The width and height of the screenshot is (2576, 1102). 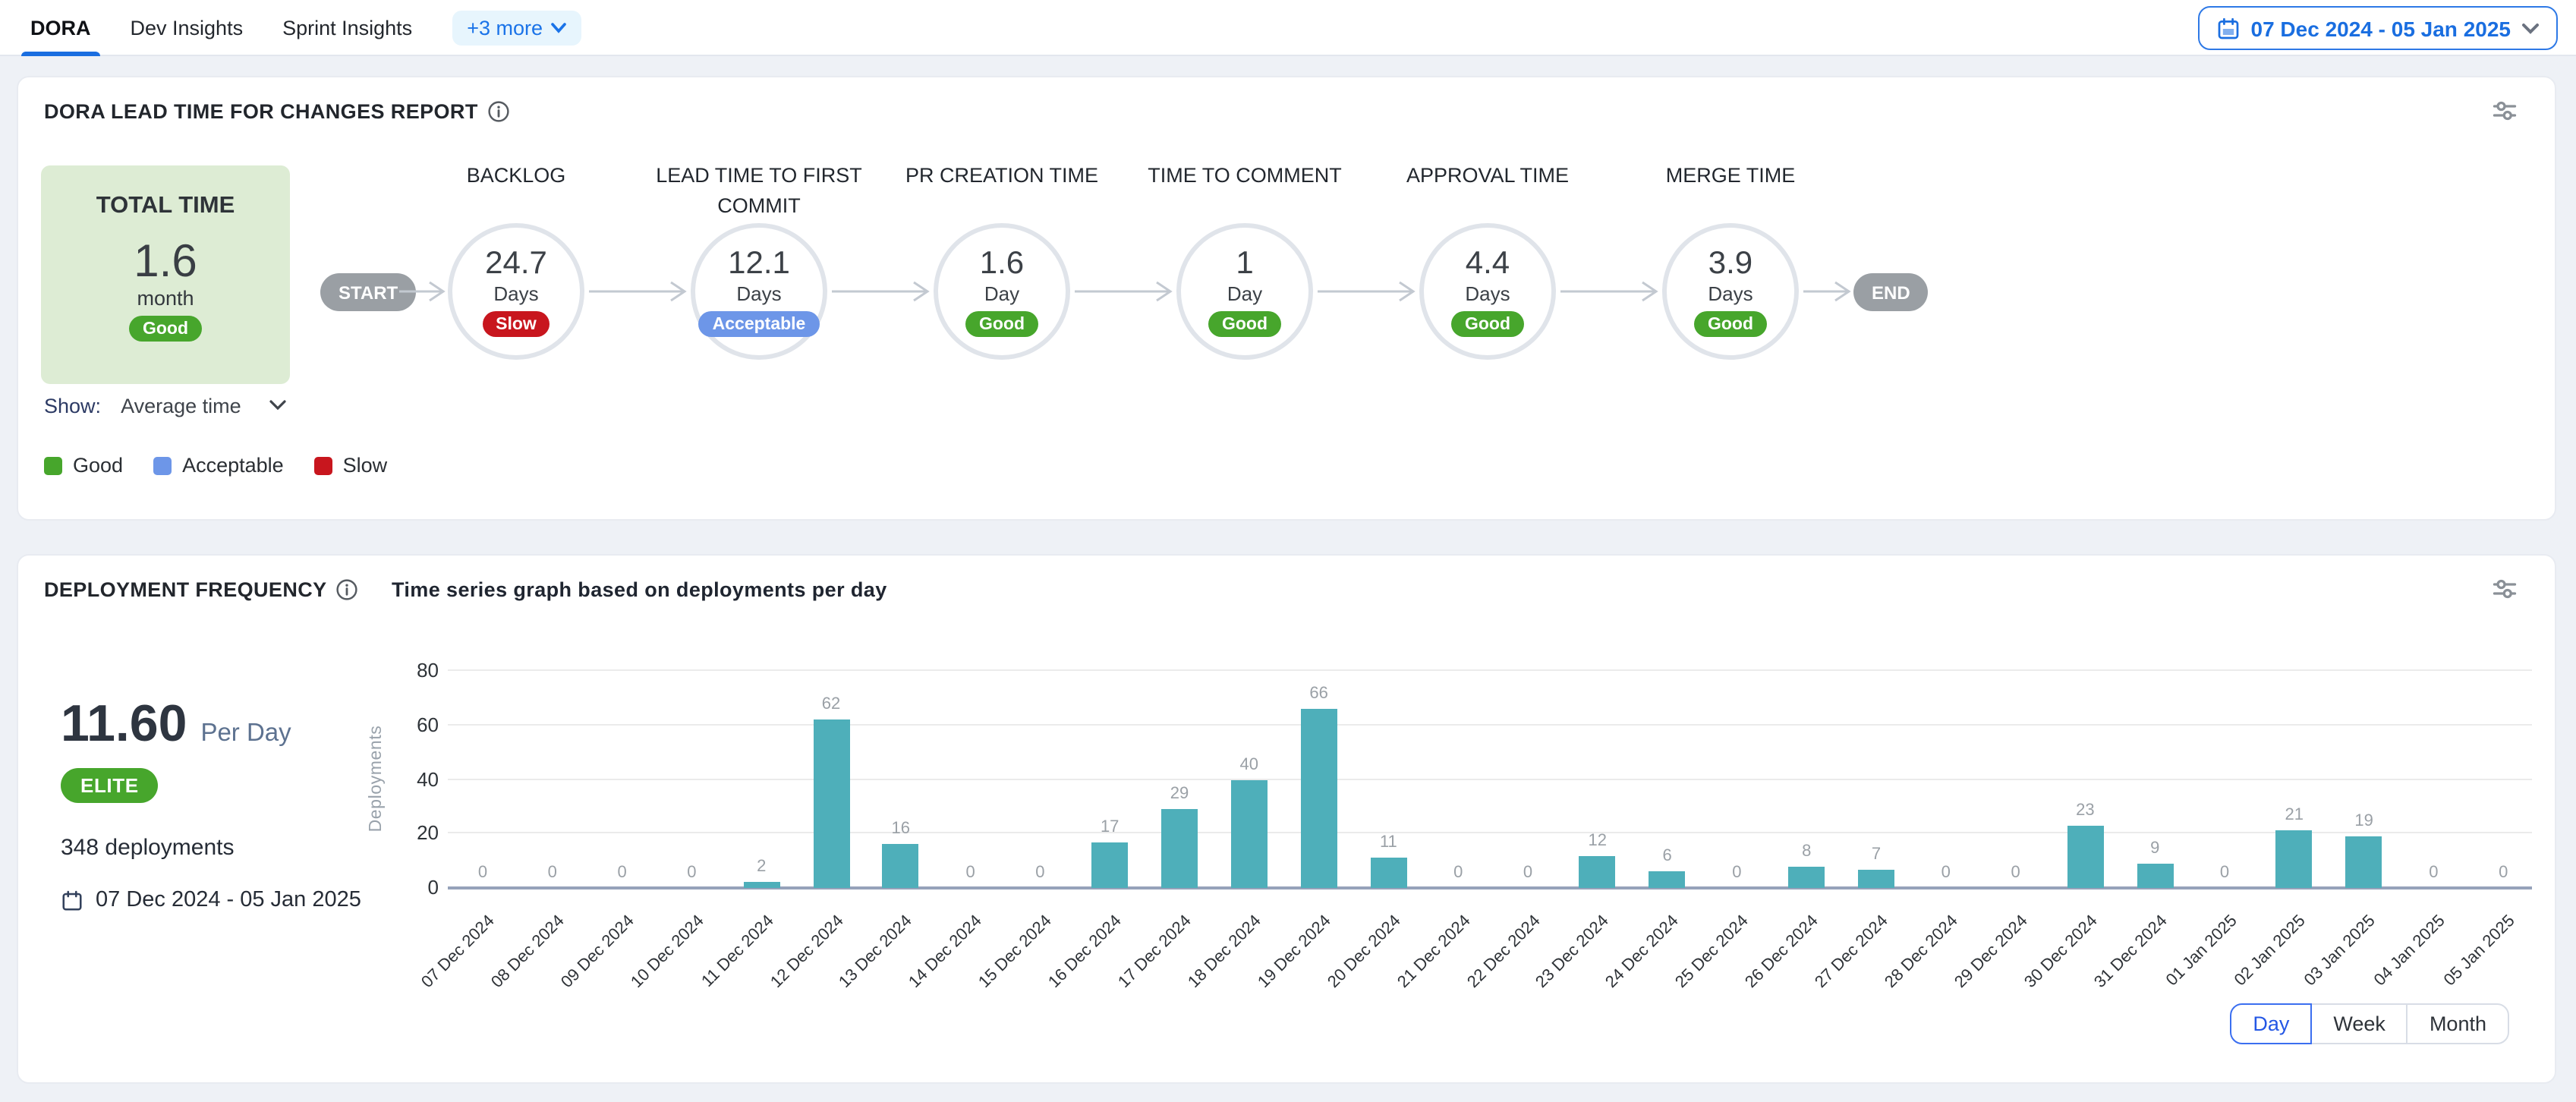 What do you see at coordinates (1225, 952) in the screenshot?
I see `x-axis-label: 18 Dec 2024` at bounding box center [1225, 952].